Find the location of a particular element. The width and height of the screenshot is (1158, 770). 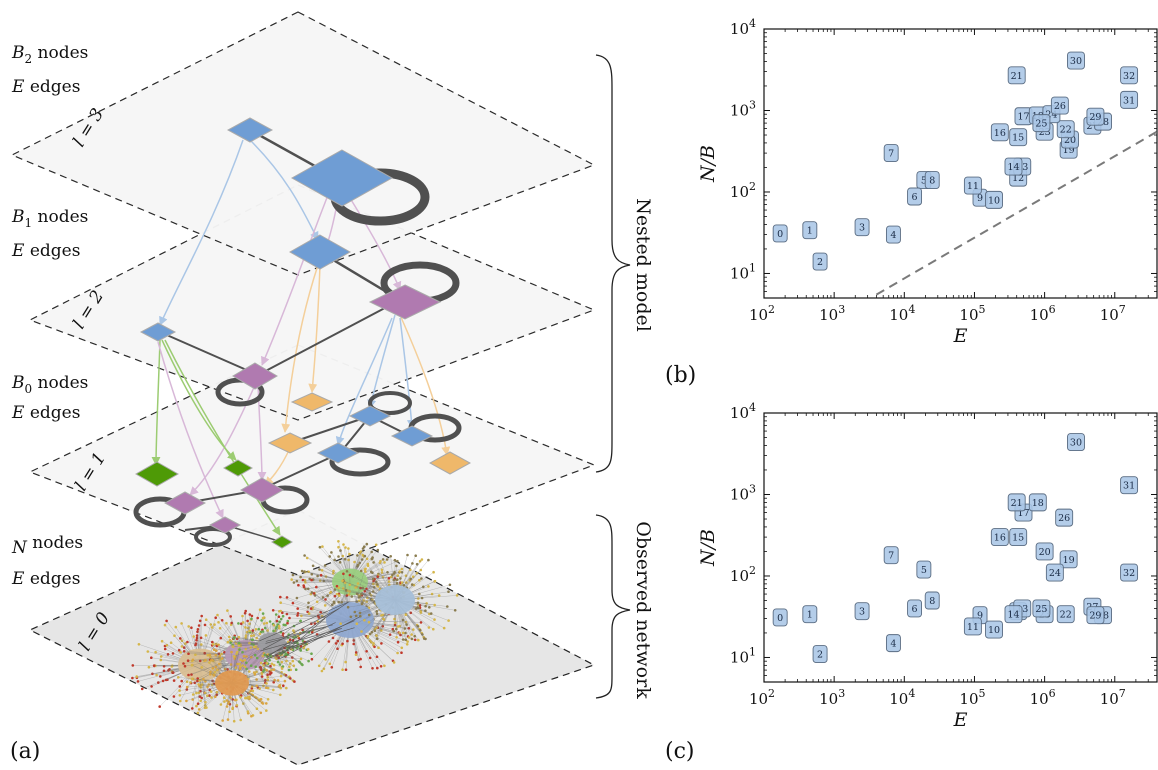

data-point-label: 2 is located at coordinates (820, 655).